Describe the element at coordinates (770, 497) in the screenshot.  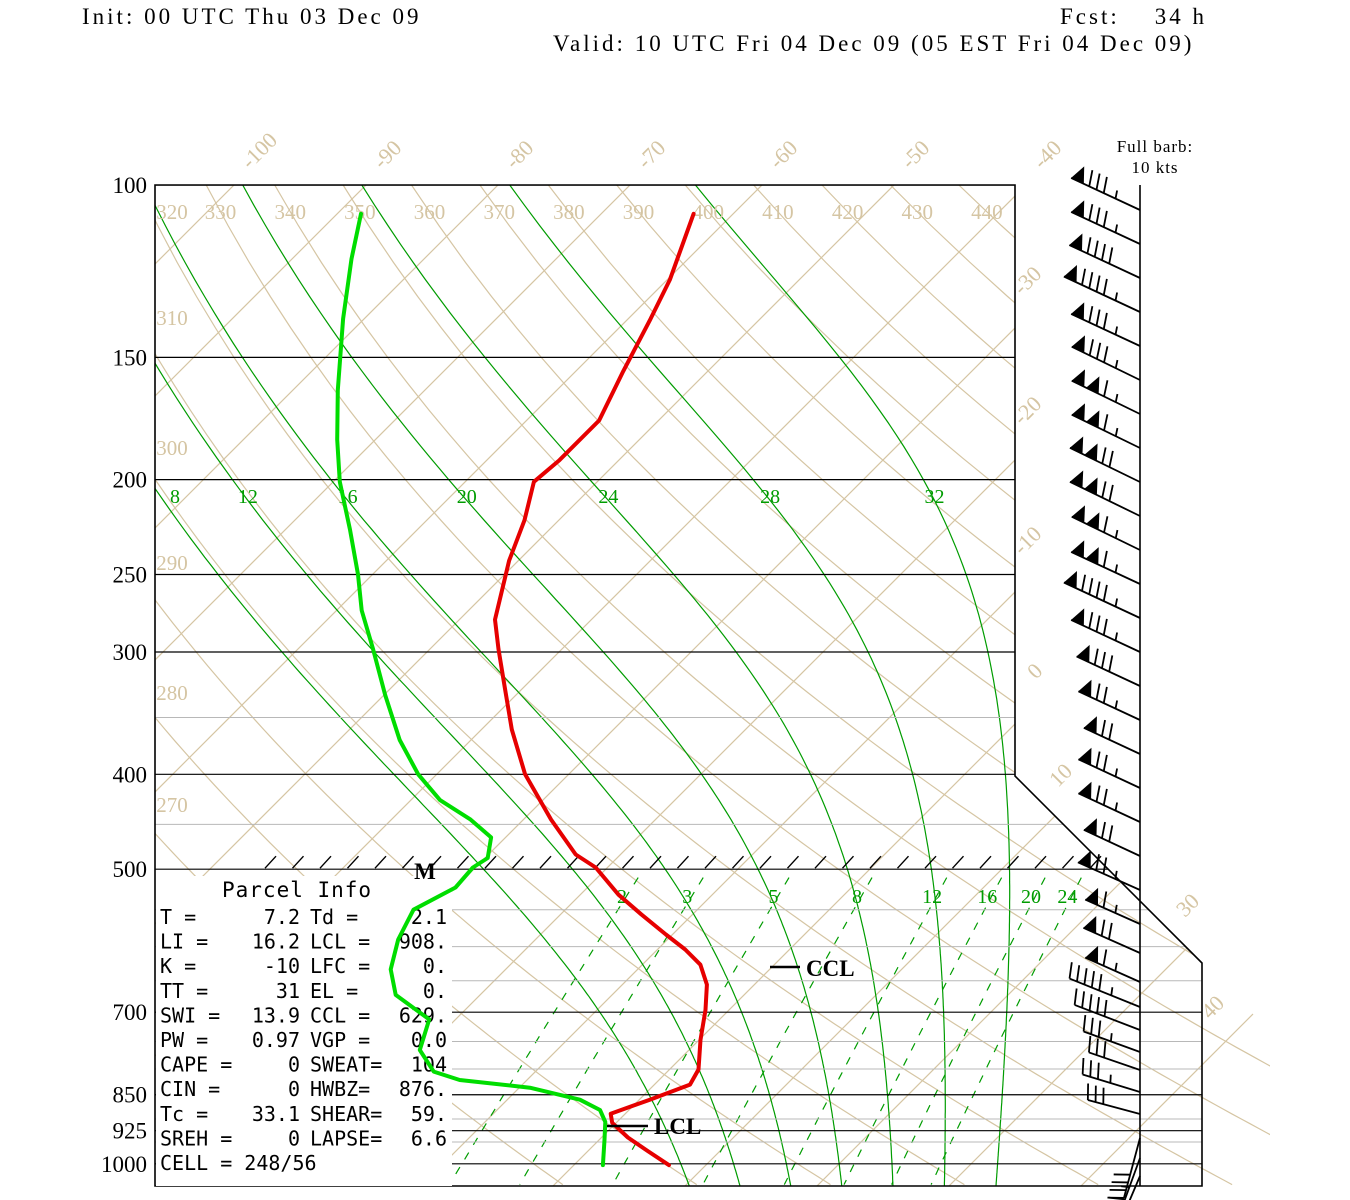
I see `moist-adiabat-label: 28` at that location.